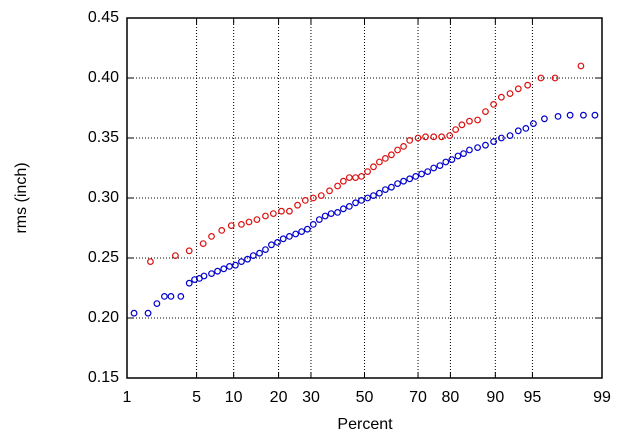 The width and height of the screenshot is (624, 438). I want to click on y-tick-label: 0.20, so click(103, 317).